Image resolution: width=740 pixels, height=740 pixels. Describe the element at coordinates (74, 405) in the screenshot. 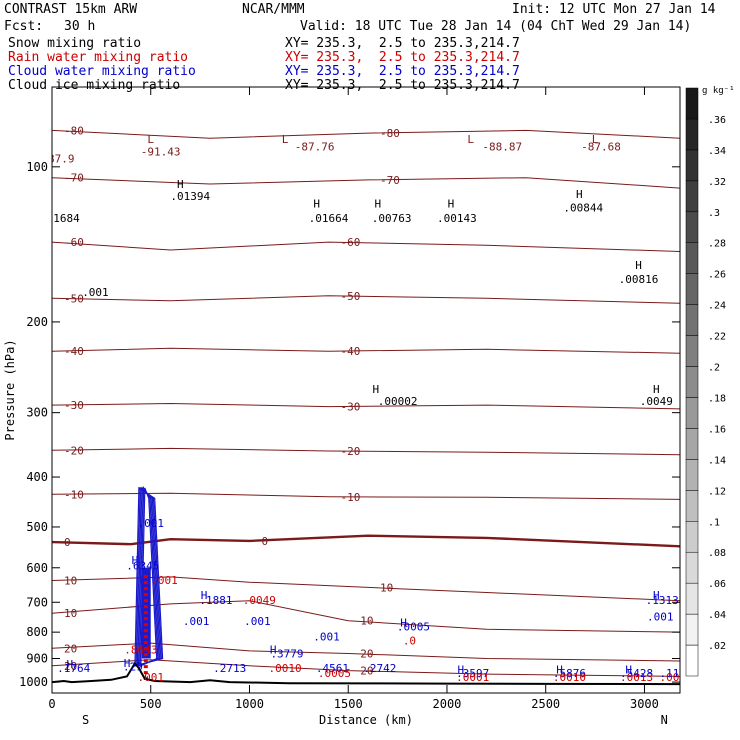

I see `isotherm-label: -30` at that location.